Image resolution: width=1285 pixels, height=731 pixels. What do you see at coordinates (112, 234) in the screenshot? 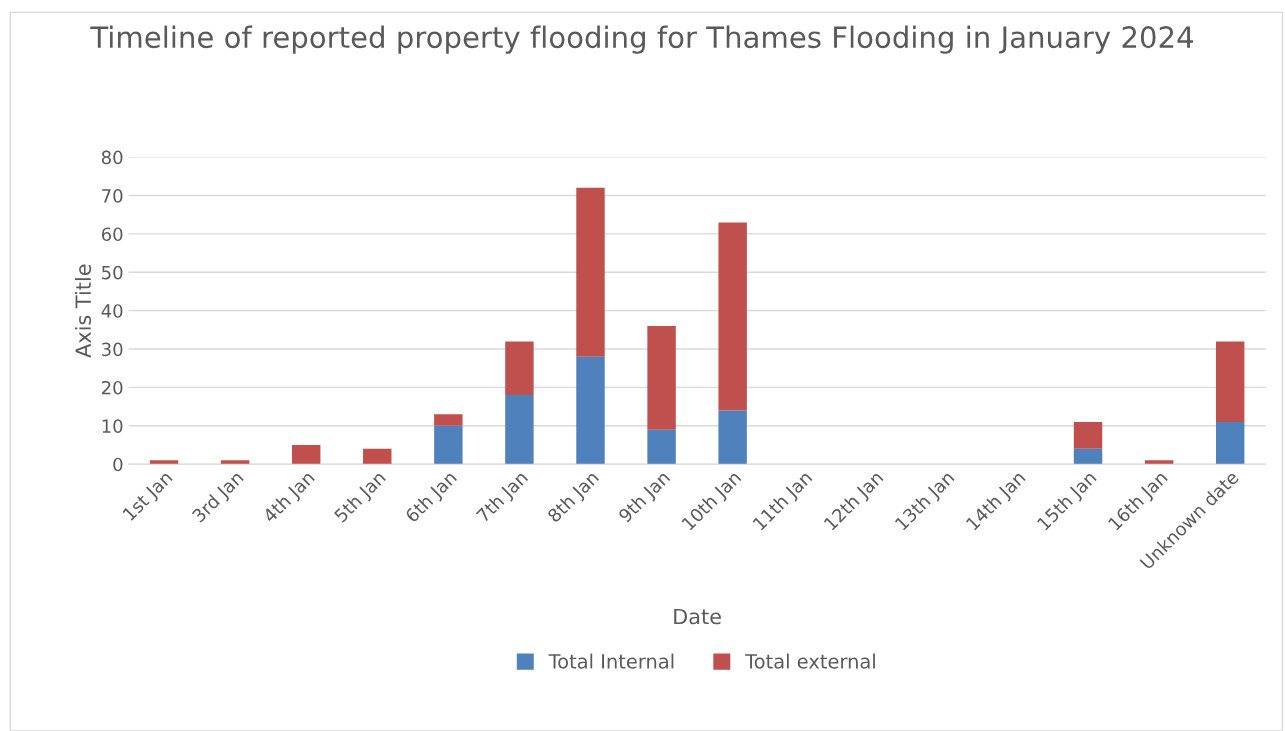
I see `y-tick-label: 60` at bounding box center [112, 234].